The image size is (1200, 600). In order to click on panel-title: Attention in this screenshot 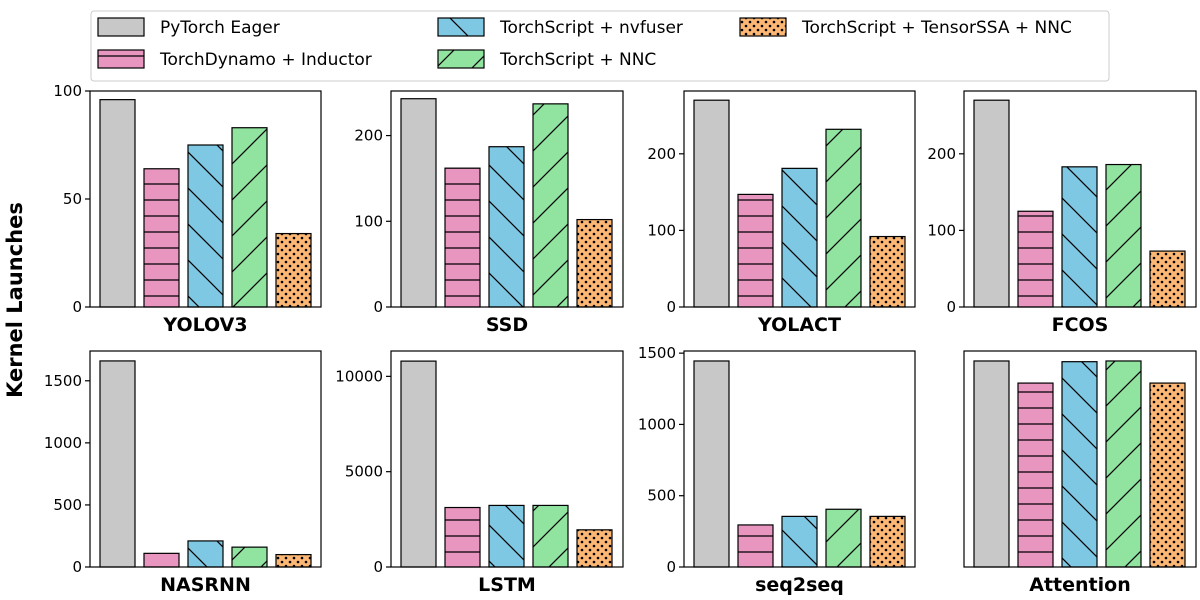, I will do `click(1079, 585)`.